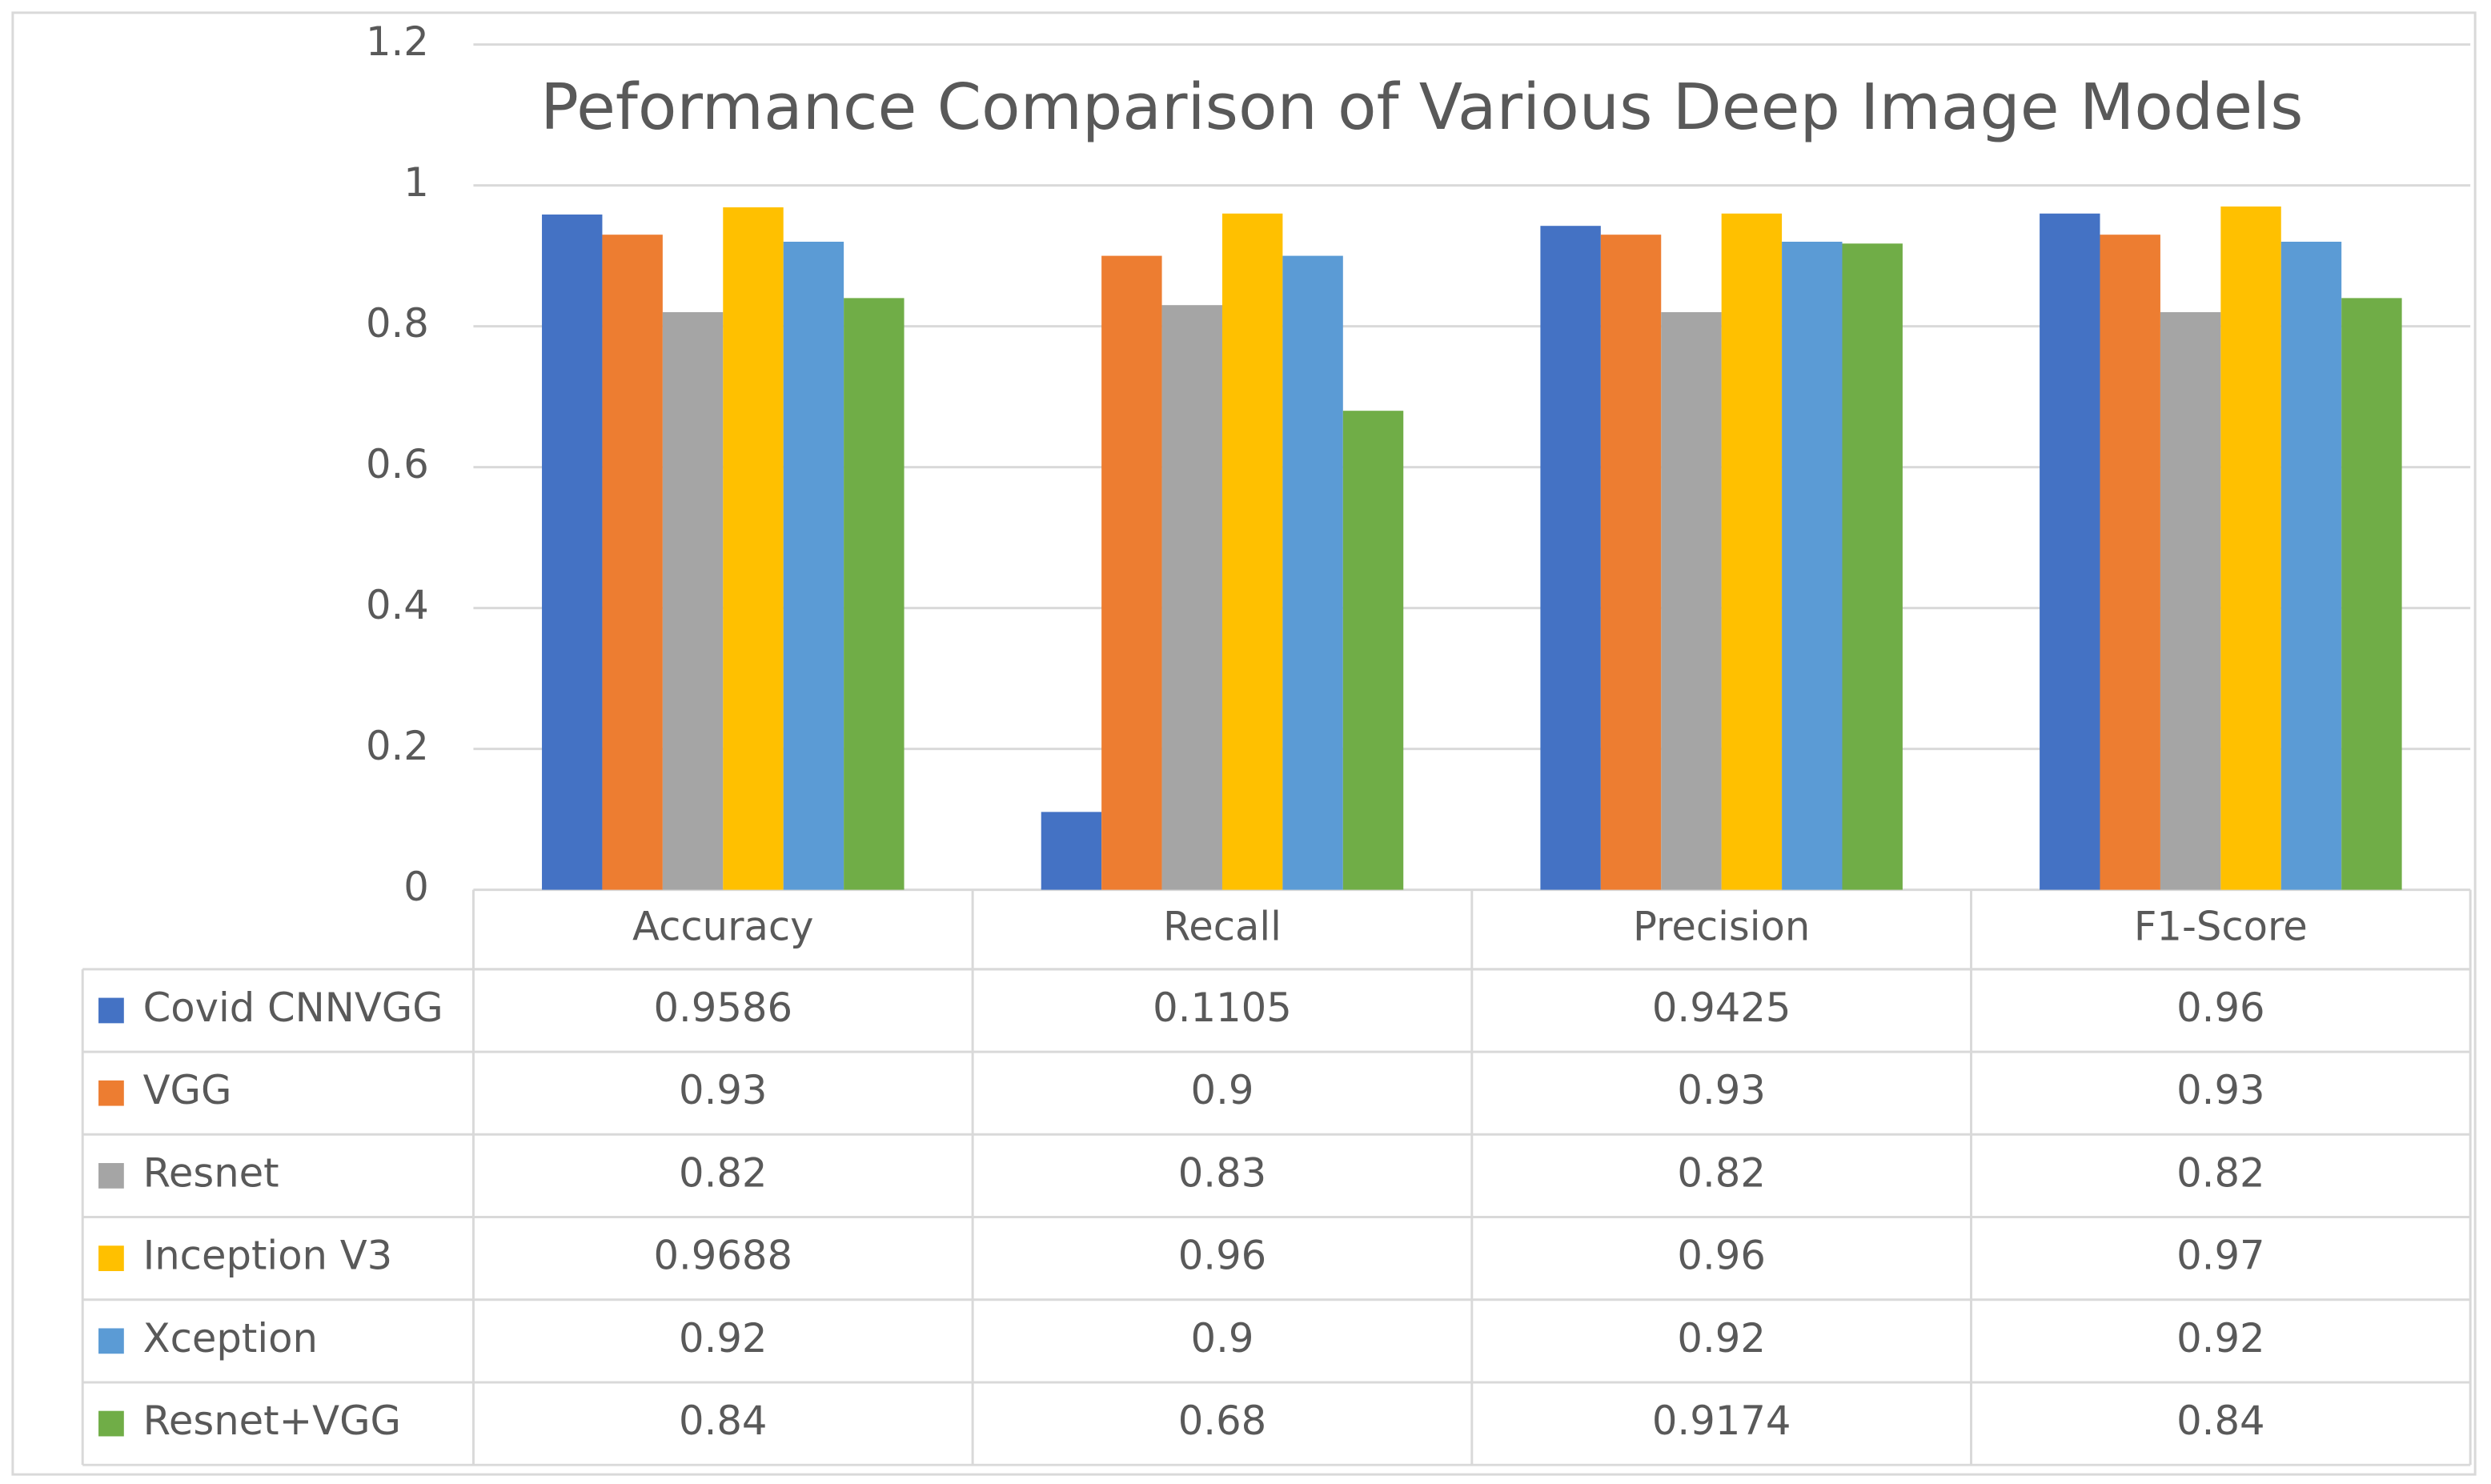  Describe the element at coordinates (230, 1338) in the screenshot. I see `legend-label: Xception` at that location.